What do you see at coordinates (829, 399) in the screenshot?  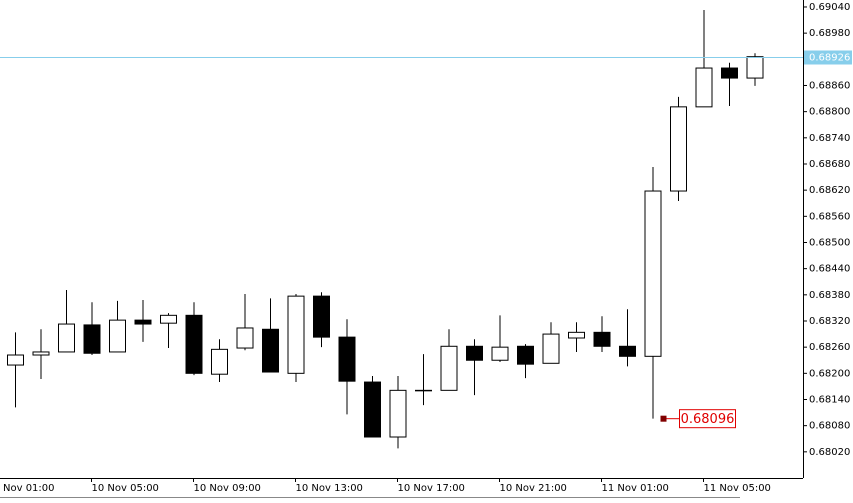 I see `y-tick-label: 0.68140` at bounding box center [829, 399].